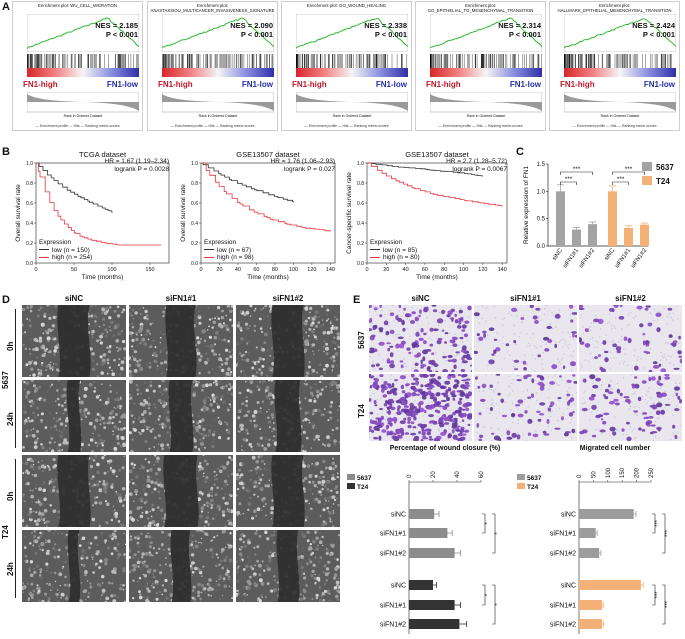 The image size is (685, 639). I want to click on p-value: P < 0.001, so click(658, 34).